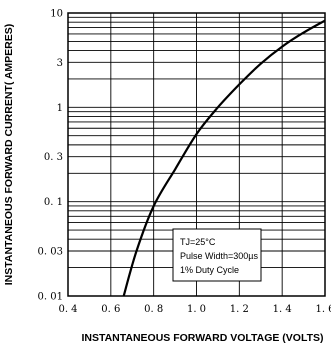 This screenshot has width=331, height=347. I want to click on y-tick-label: 10, so click(56, 14).